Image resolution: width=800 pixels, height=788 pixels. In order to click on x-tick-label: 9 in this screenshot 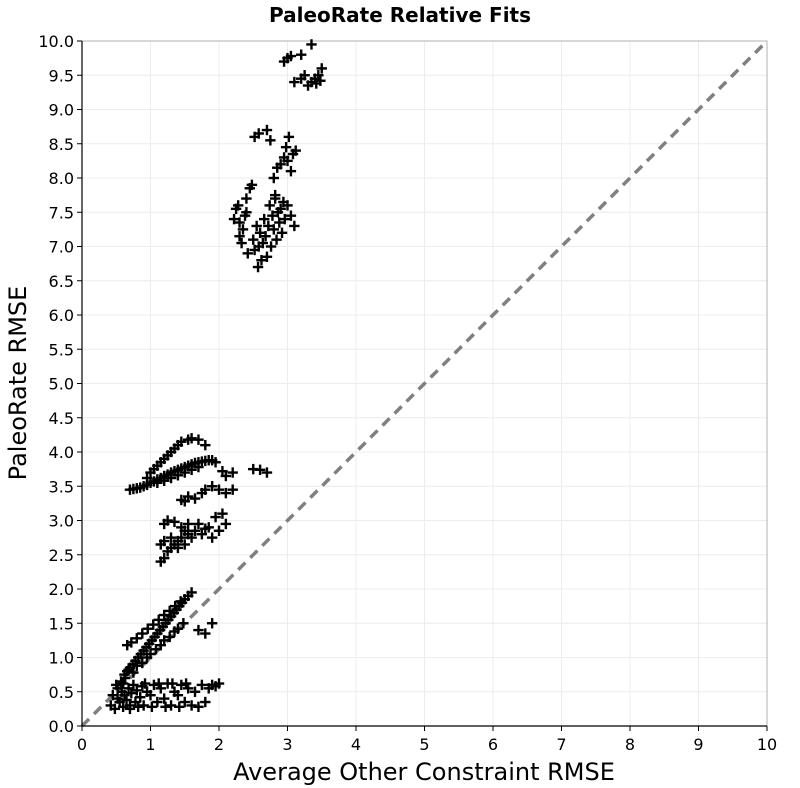, I will do `click(698, 744)`.